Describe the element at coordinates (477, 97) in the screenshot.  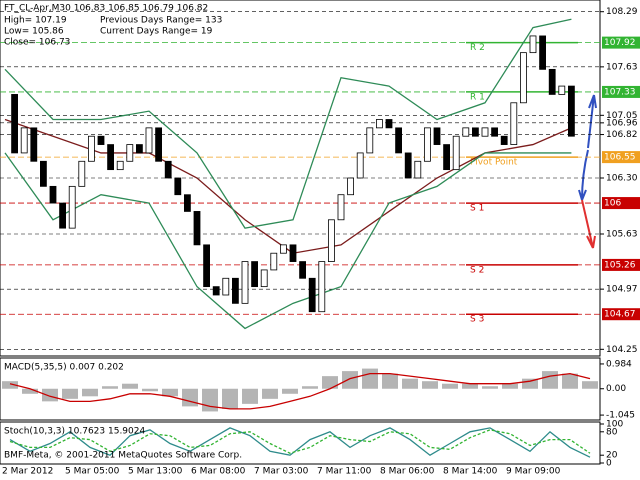
I see `level-label: R 1` at that location.